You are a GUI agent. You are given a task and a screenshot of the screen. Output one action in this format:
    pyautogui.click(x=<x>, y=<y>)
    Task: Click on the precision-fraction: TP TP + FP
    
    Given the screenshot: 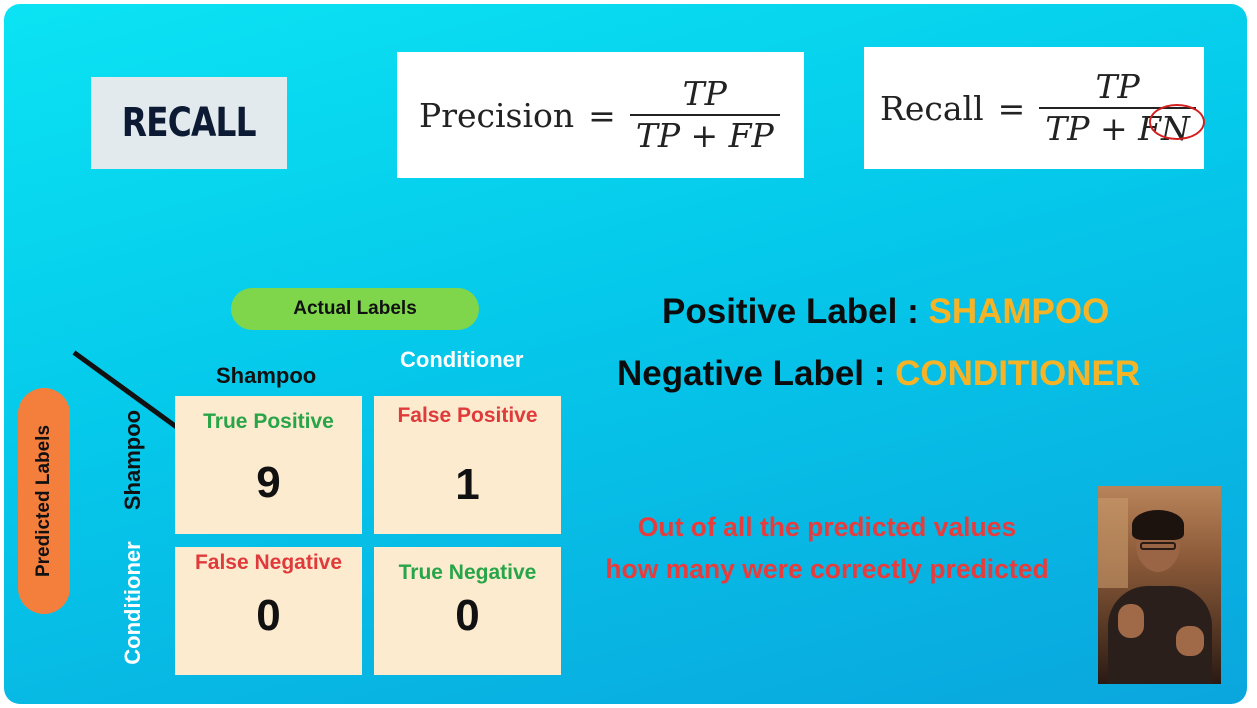 What is the action you would take?
    pyautogui.click(x=704, y=115)
    